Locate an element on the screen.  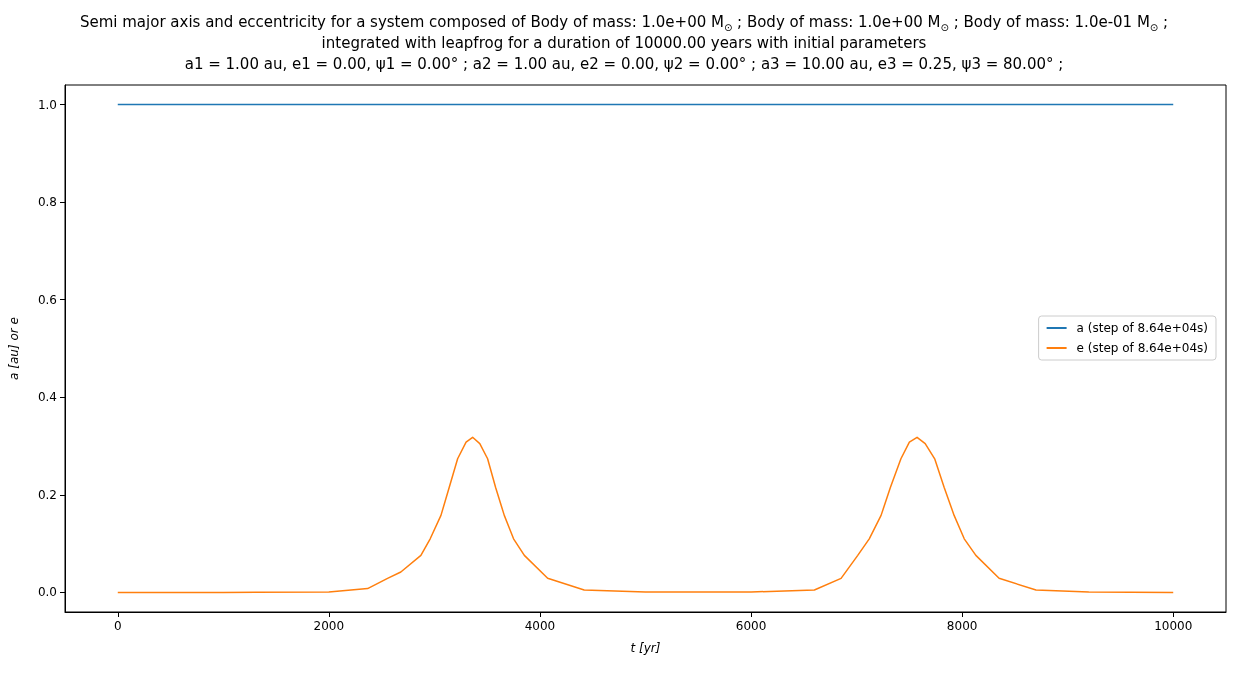
y-axis-title: a [au] or e is located at coordinates (14, 348).